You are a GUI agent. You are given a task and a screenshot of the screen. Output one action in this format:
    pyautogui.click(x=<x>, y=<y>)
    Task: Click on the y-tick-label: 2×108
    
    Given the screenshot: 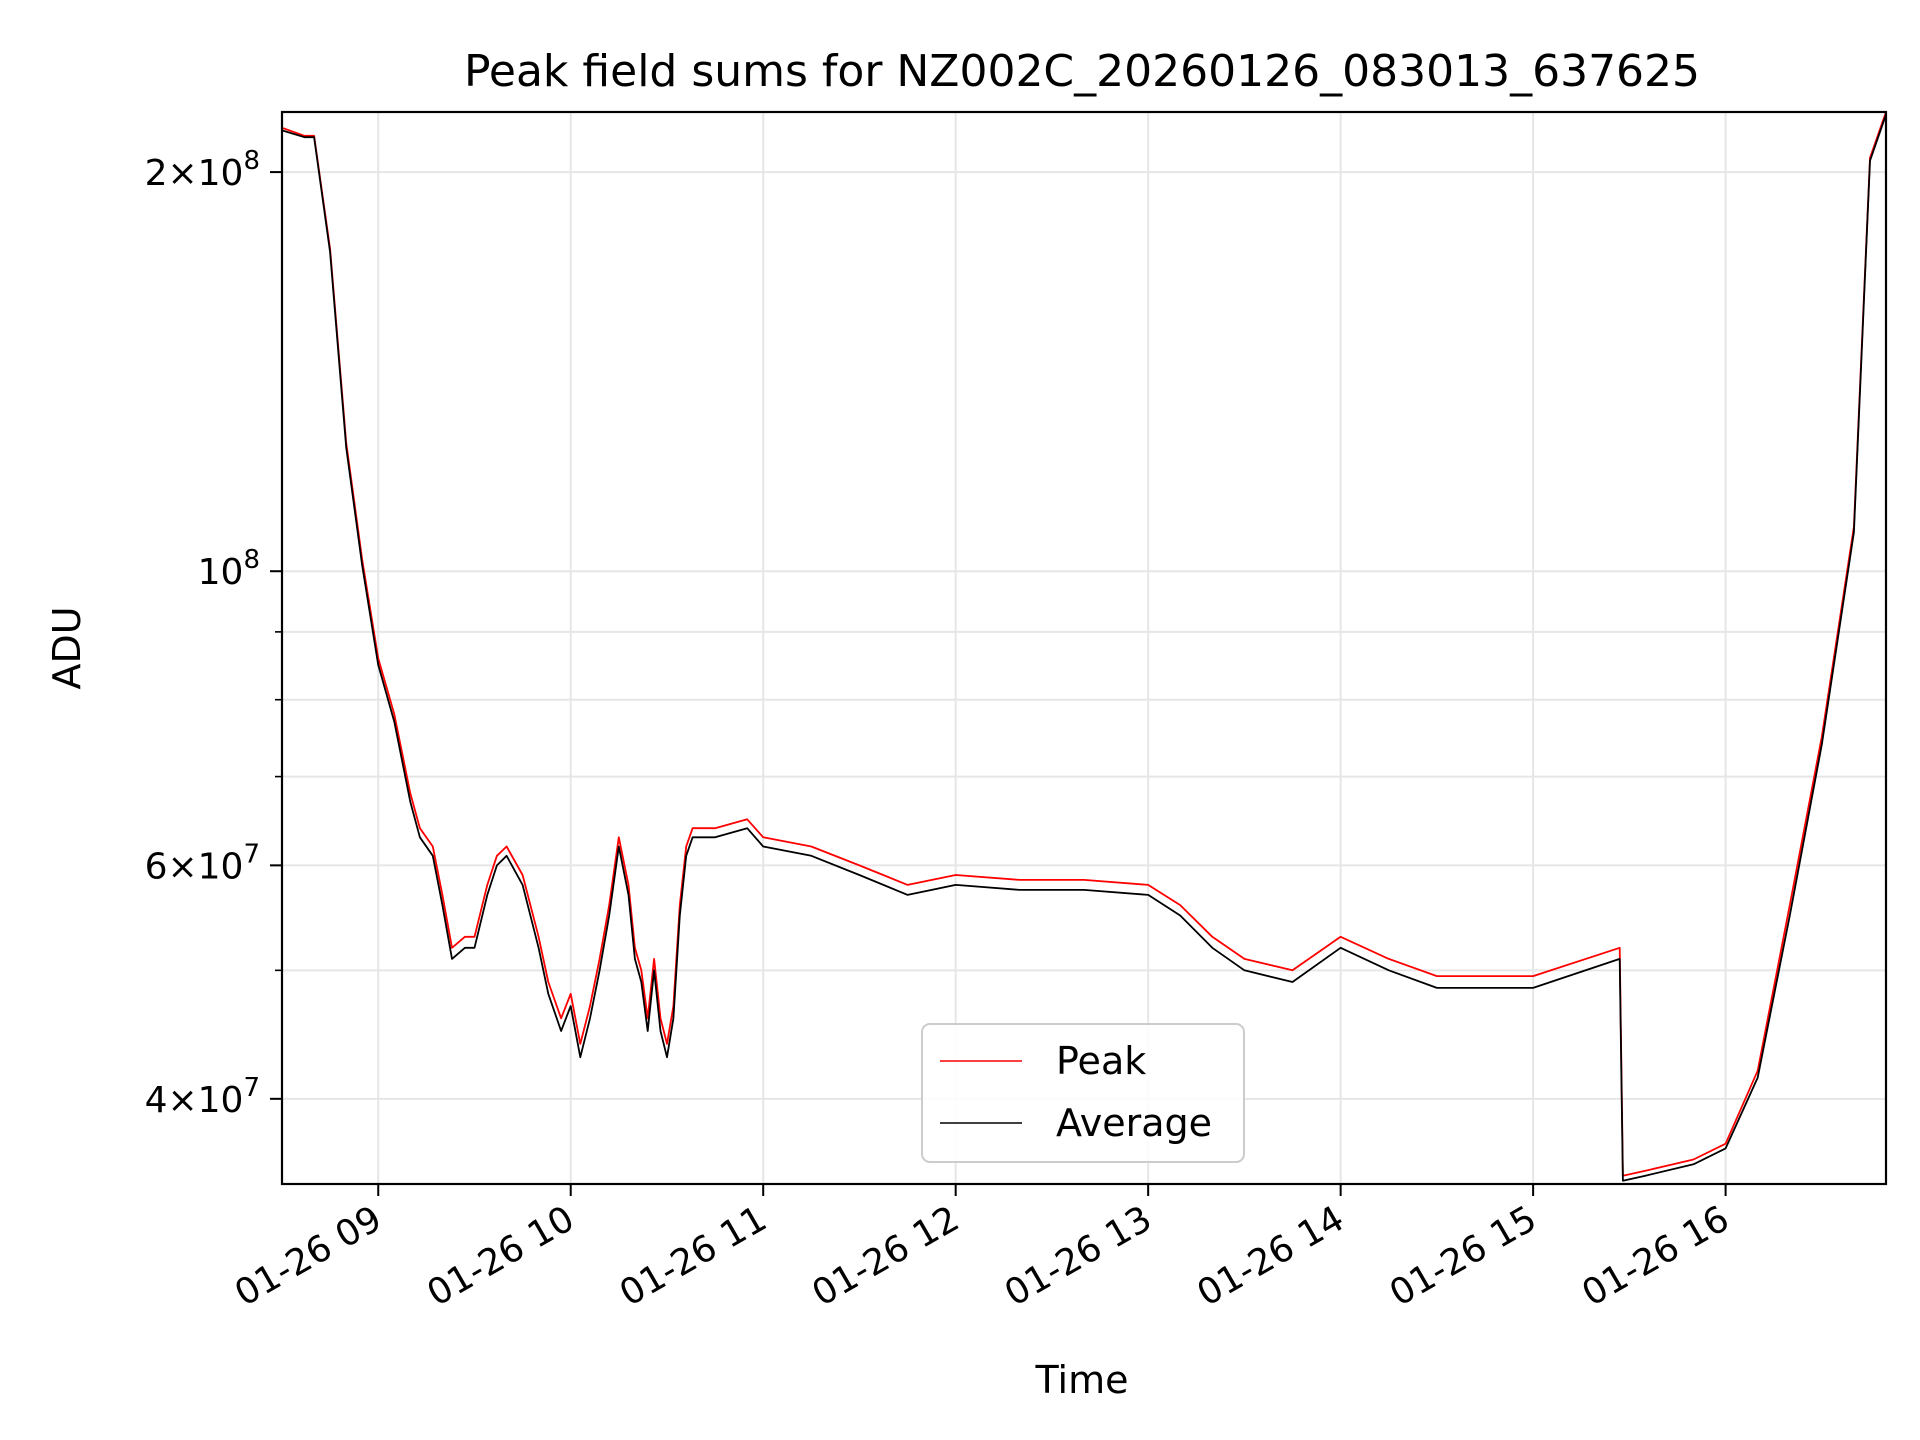 What is the action you would take?
    pyautogui.click(x=202, y=170)
    